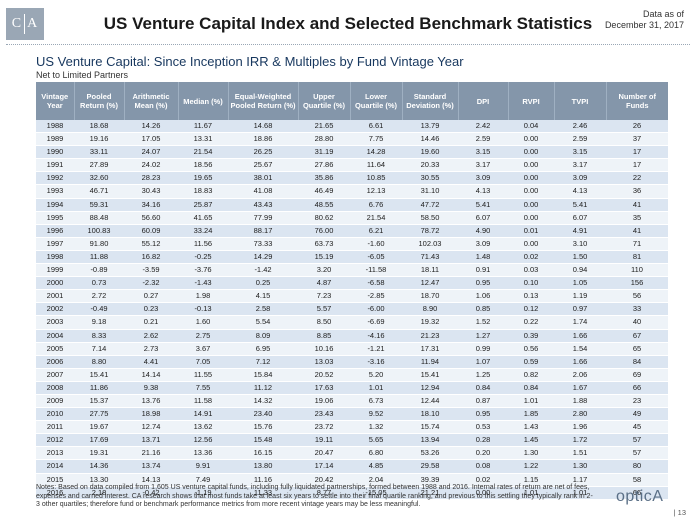  Describe the element at coordinates (324, 178) in the screenshot. I see `table-cell: 35.86` at that location.